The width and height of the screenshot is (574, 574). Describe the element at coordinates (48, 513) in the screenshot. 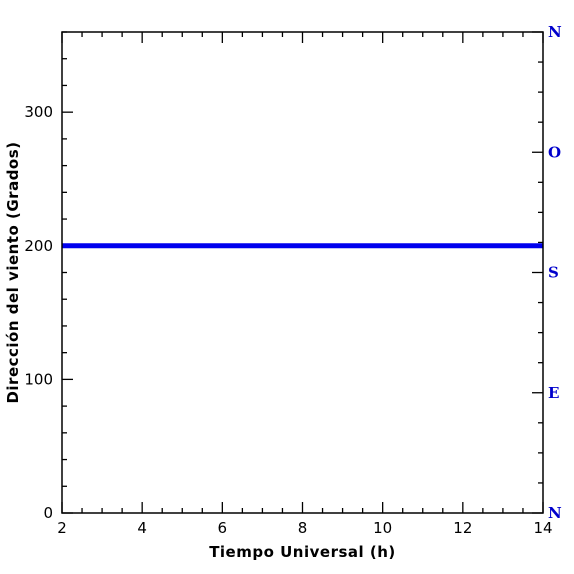

I see `y-tick-label: 0` at that location.